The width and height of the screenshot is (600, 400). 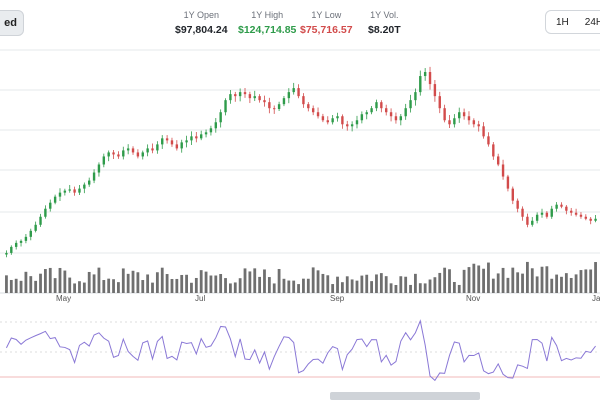 I want to click on timeframe-24h: 24H, so click(x=592, y=22).